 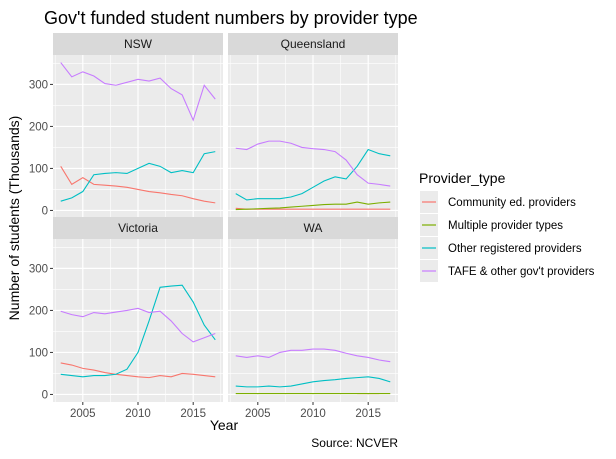 What do you see at coordinates (521, 272) in the screenshot?
I see `legend-label-tafe-other-gov-t-providers: TAFE & other gov't providers` at bounding box center [521, 272].